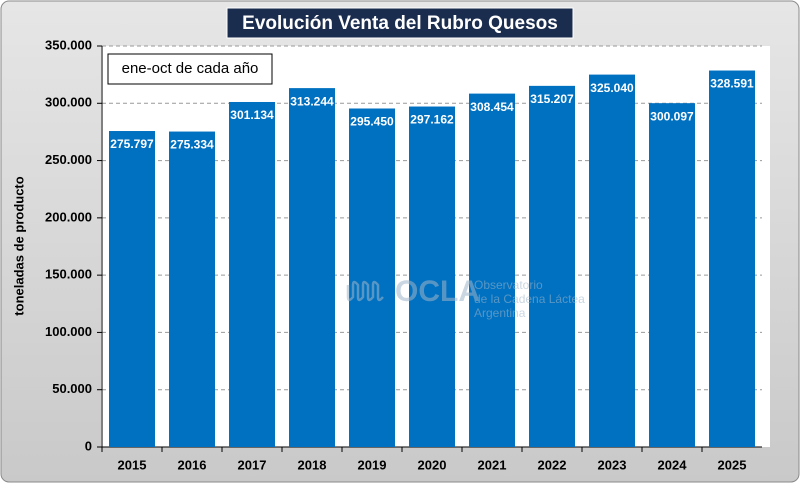  I want to click on title-box, so click(400, 23).